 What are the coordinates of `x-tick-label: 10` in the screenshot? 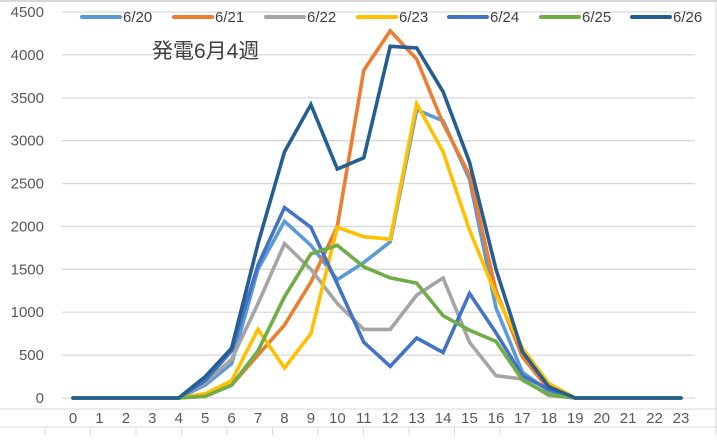 It's located at (337, 418).